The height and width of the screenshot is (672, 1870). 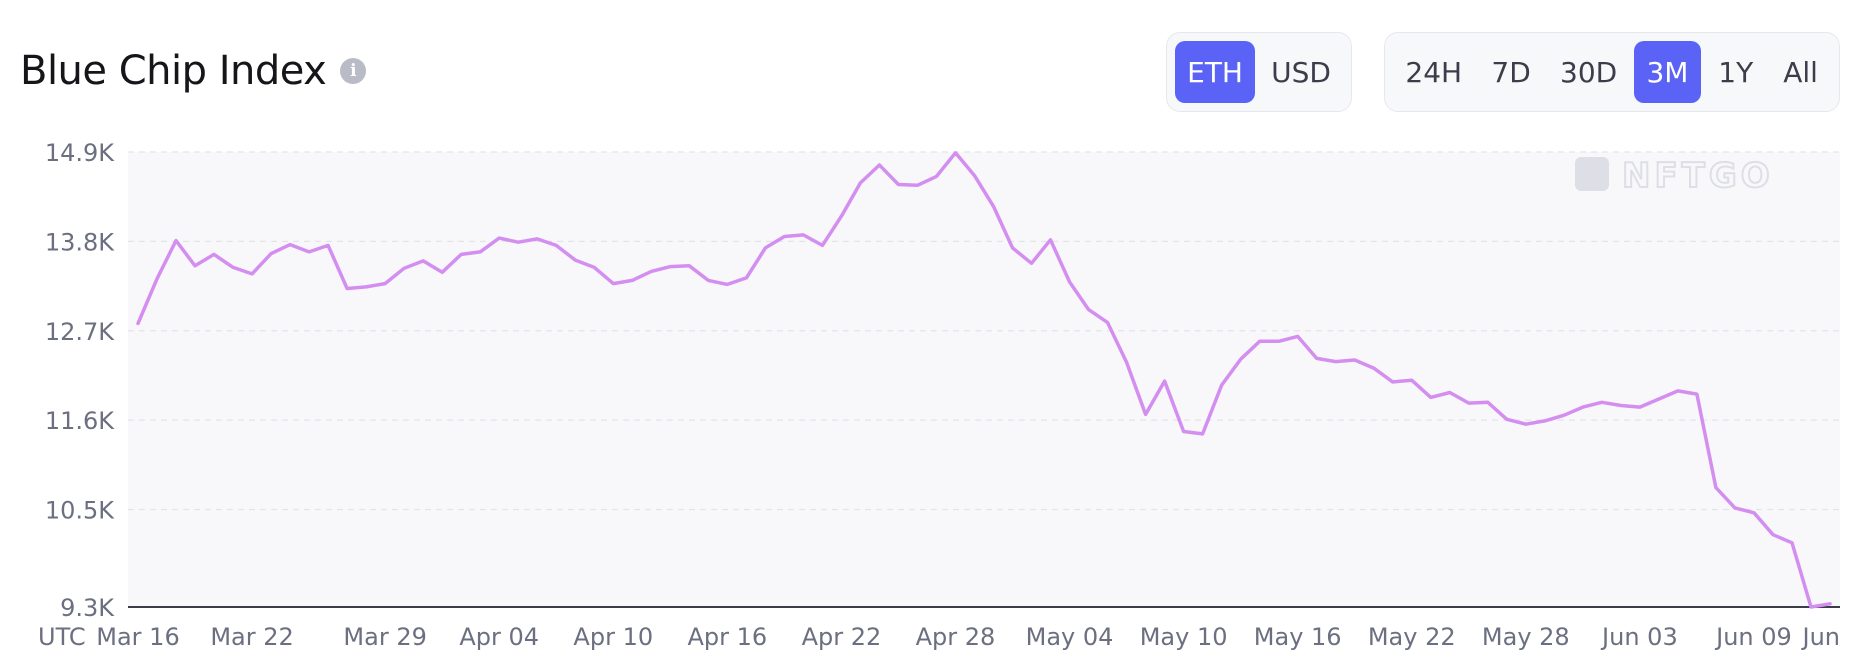 I want to click on range-option-3m: 3M, so click(x=1667, y=72).